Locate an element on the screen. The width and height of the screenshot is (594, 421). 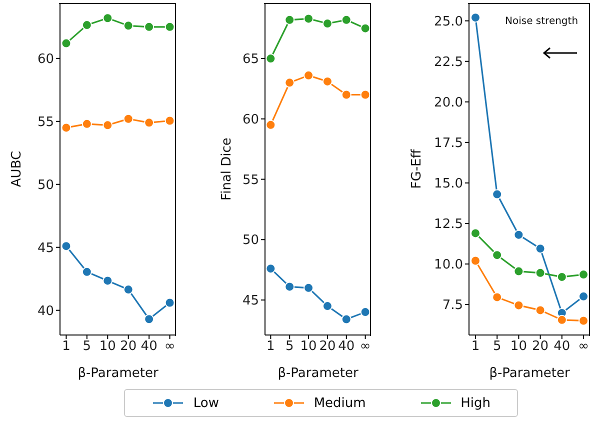
y-tick-label: 22.5 is located at coordinates (448, 62).